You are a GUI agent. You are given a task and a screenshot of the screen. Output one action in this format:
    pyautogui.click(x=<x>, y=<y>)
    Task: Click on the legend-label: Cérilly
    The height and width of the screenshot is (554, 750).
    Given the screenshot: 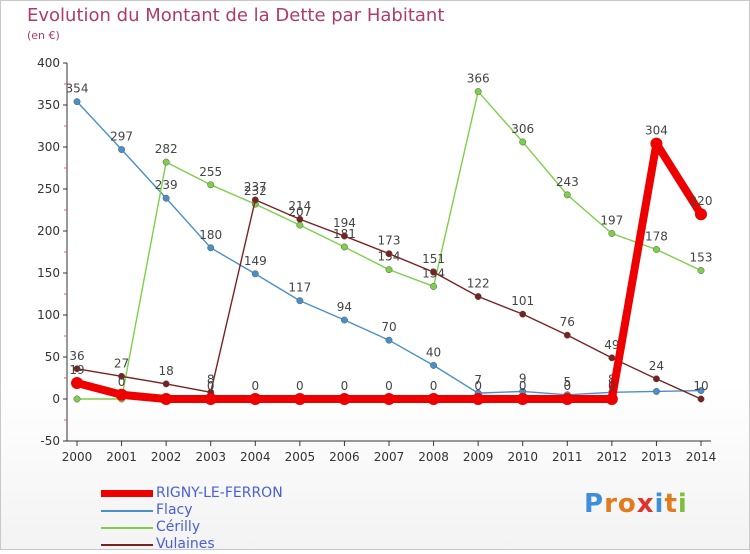 What is the action you would take?
    pyautogui.click(x=178, y=527)
    